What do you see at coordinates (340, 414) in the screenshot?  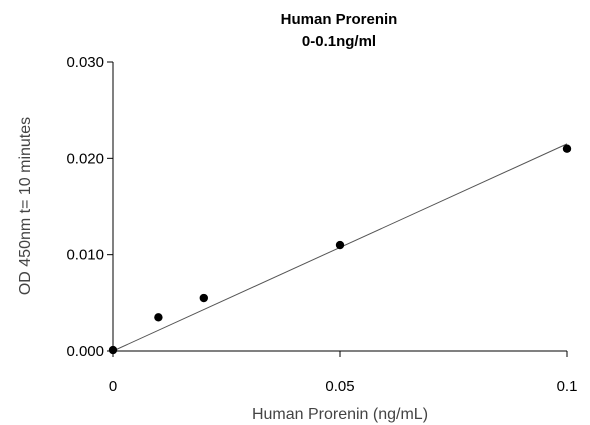 I see `x-axis-label: Human Prorenin (ng/mL)` at bounding box center [340, 414].